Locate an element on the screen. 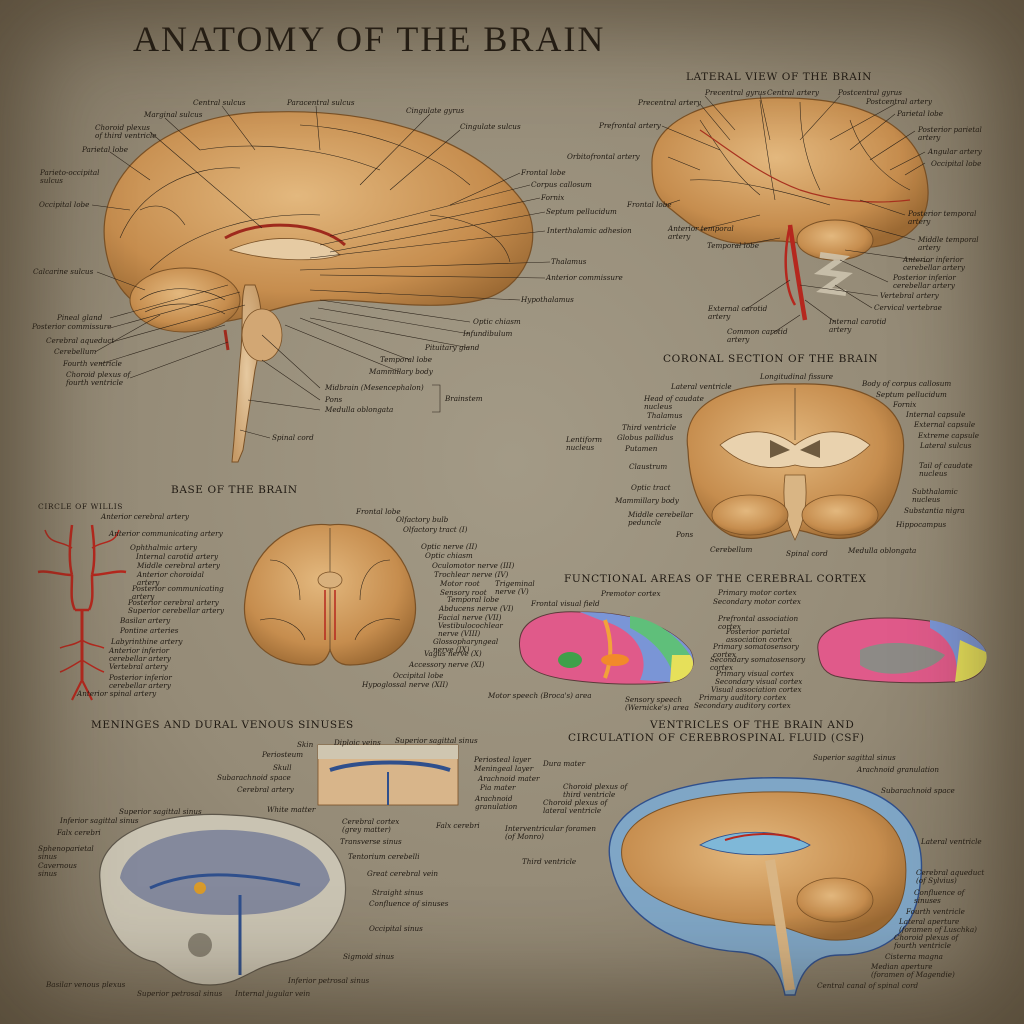 This screenshot has width=1024, height=1024. label: Pia mater is located at coordinates (498, 787).